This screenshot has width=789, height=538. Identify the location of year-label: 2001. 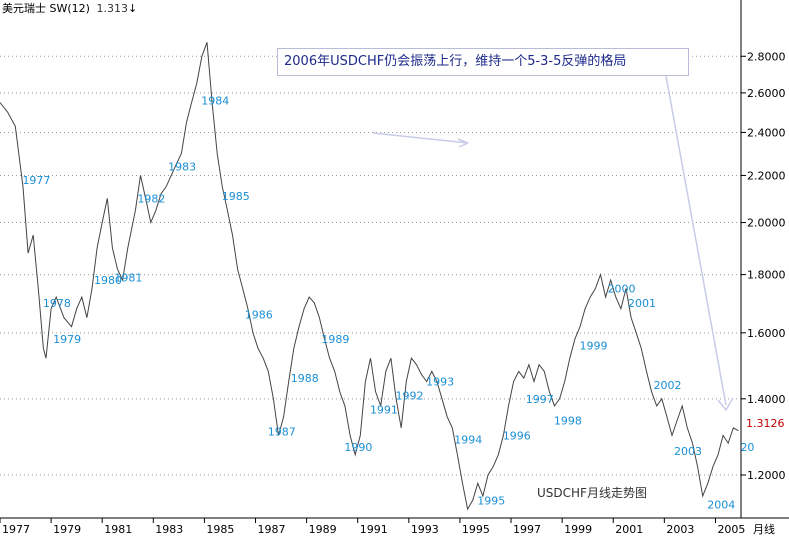
(642, 303).